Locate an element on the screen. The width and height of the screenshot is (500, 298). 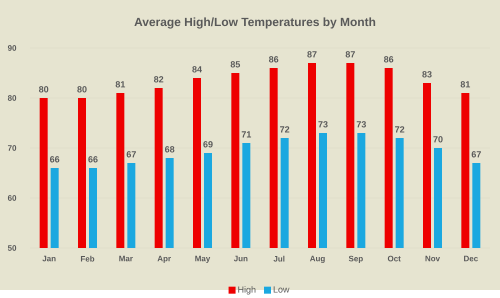
data-label: 68 is located at coordinates (169, 149).